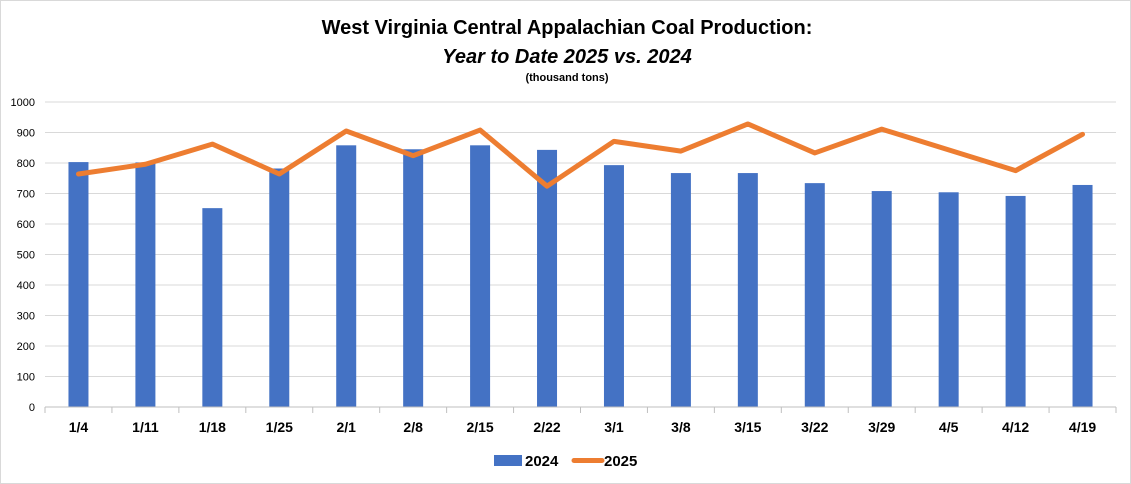 This screenshot has width=1131, height=484. Describe the element at coordinates (566, 78) in the screenshot. I see `chart-units-note: (thousand tons)` at that location.